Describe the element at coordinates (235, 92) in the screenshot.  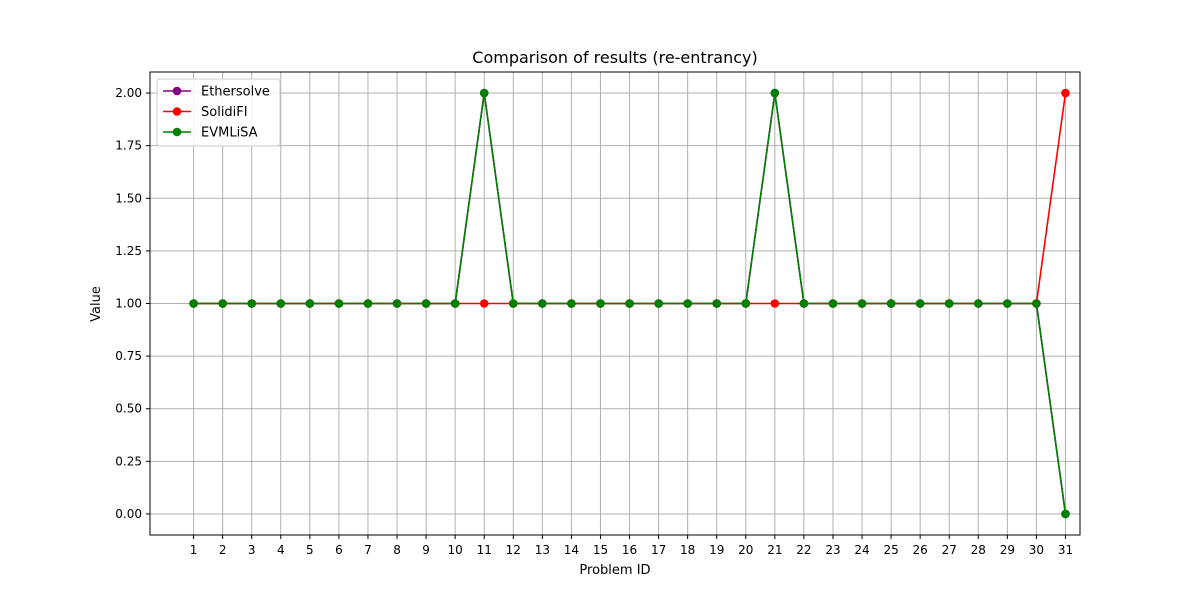
I see `legend-label: Ethersolve` at that location.